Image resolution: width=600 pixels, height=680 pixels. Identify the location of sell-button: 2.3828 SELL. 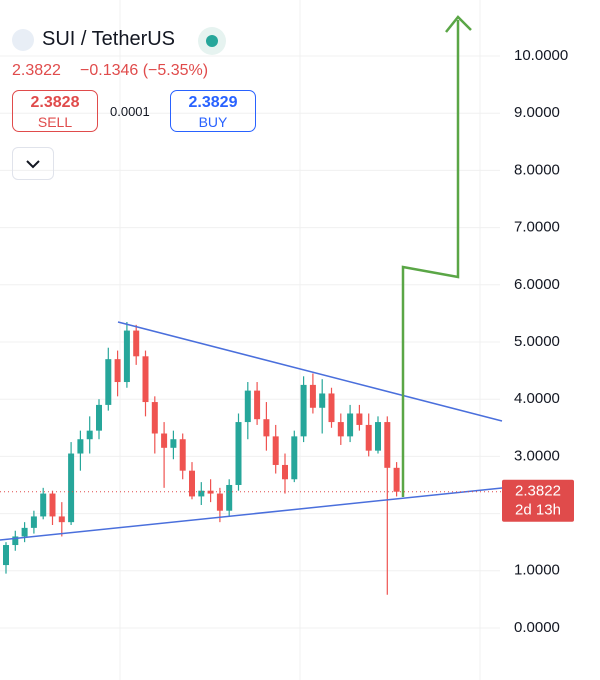
(55, 111).